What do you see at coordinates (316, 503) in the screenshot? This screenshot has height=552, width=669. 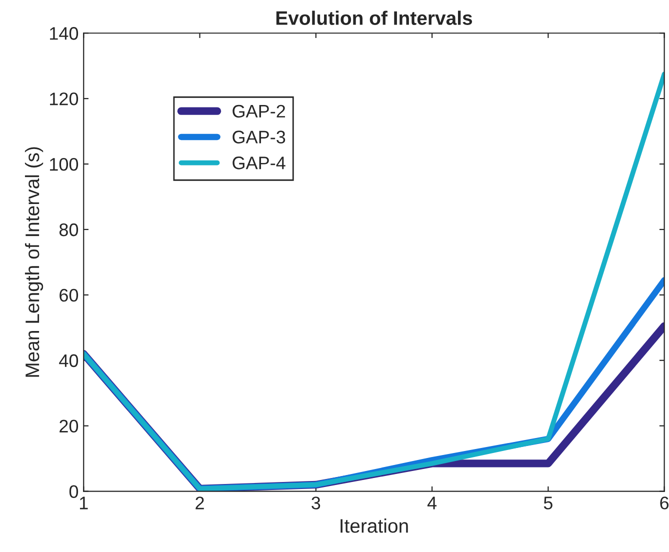 I see `x-tick-label: 3` at bounding box center [316, 503].